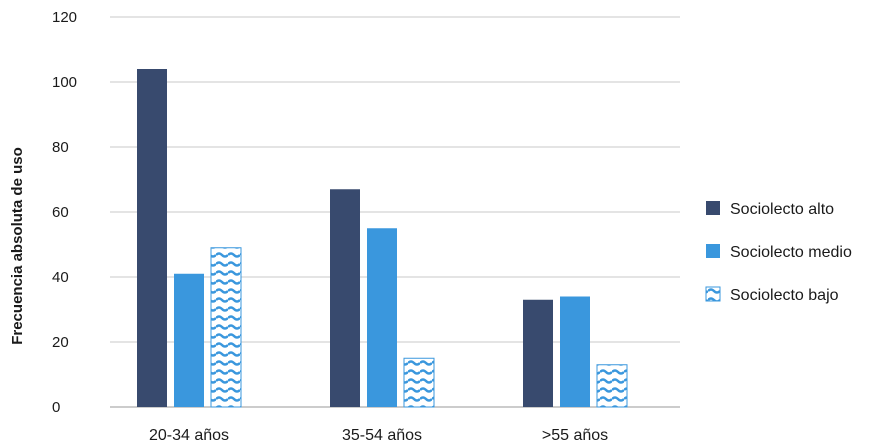 The image size is (872, 446). Describe the element at coordinates (64, 17) in the screenshot. I see `y-tick-label: 120` at that location.